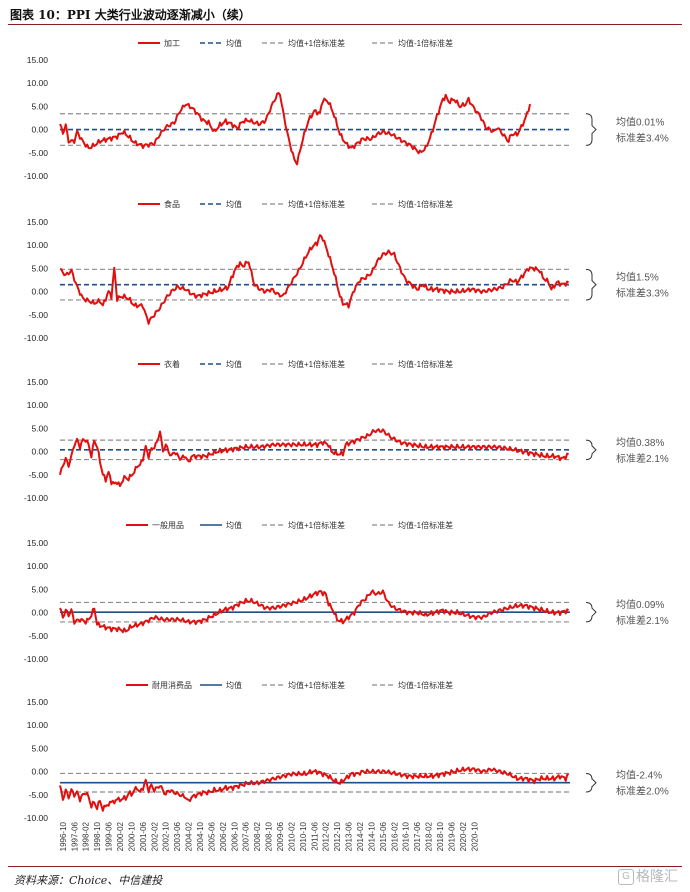 This screenshot has width=690, height=892. I want to click on x-tick-label: 2007-06, so click(246, 836).